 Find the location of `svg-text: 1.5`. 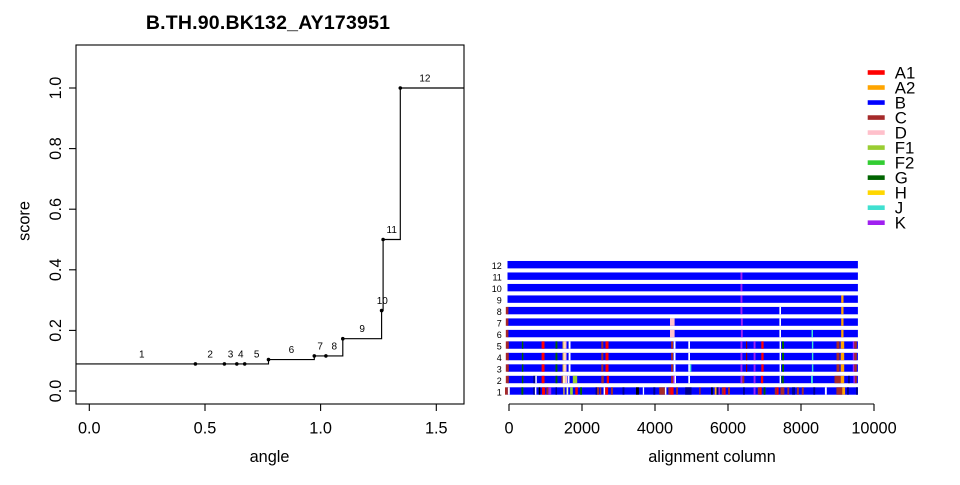

svg-text: 1.5 is located at coordinates (436, 429).